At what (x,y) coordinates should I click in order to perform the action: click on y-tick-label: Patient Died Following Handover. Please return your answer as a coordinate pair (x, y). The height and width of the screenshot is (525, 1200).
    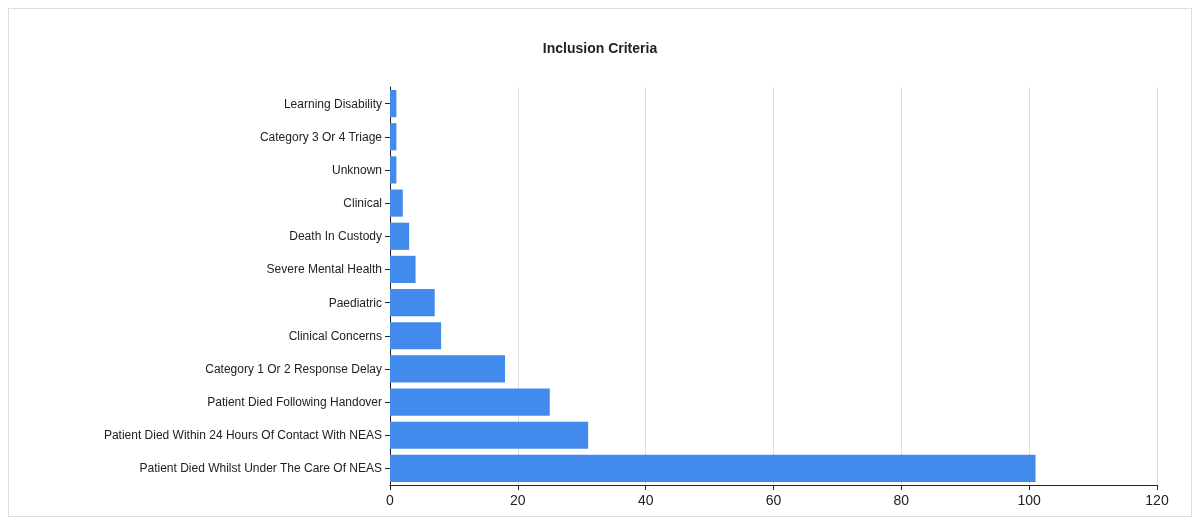
    Looking at the image, I should click on (294, 402).